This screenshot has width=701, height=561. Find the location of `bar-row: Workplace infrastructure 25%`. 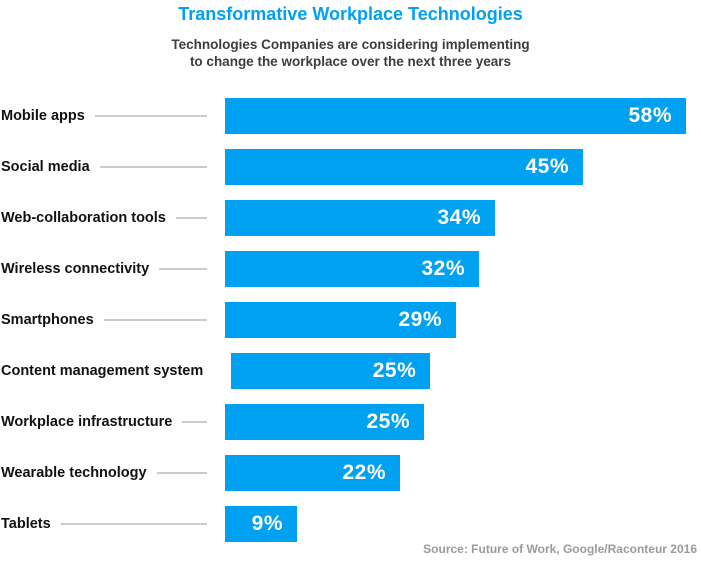

bar-row: Workplace infrastructure 25% is located at coordinates (350, 422).